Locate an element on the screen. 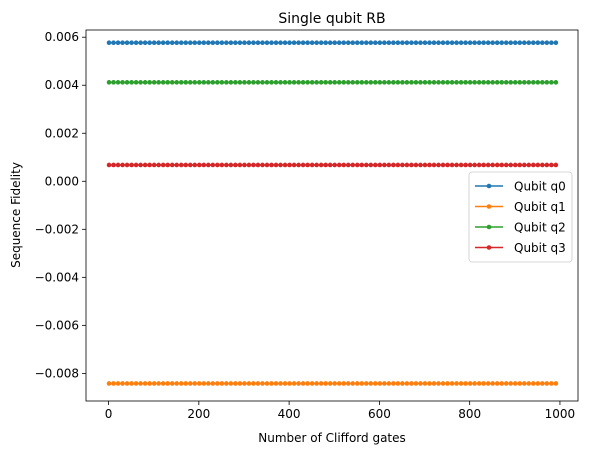 Image resolution: width=596 pixels, height=455 pixels. y-tick-label: −0.004 is located at coordinates (57, 277).